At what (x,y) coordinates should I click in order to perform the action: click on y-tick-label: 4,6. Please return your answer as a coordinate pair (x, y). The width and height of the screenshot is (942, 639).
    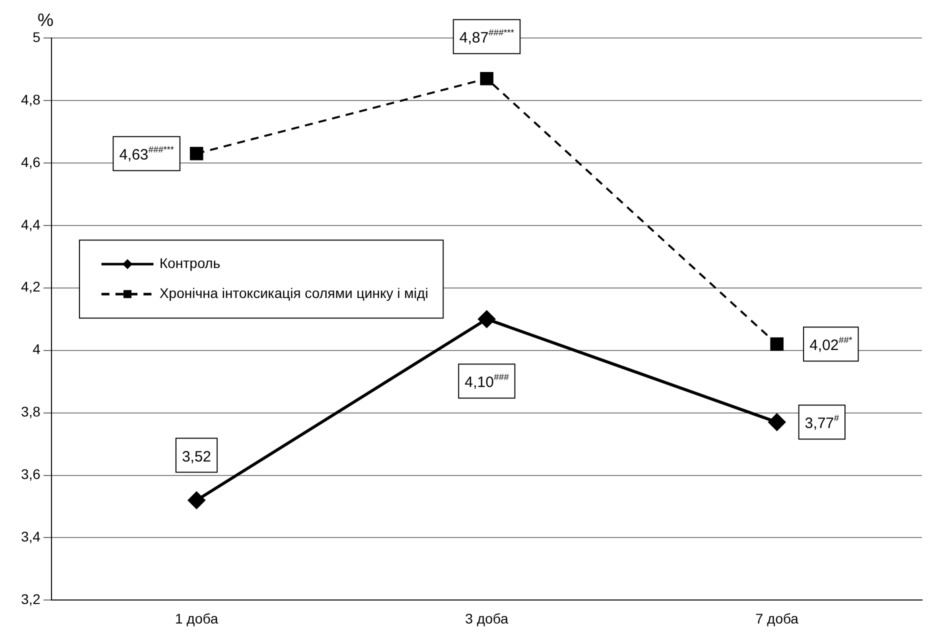
    Looking at the image, I should click on (30, 162).